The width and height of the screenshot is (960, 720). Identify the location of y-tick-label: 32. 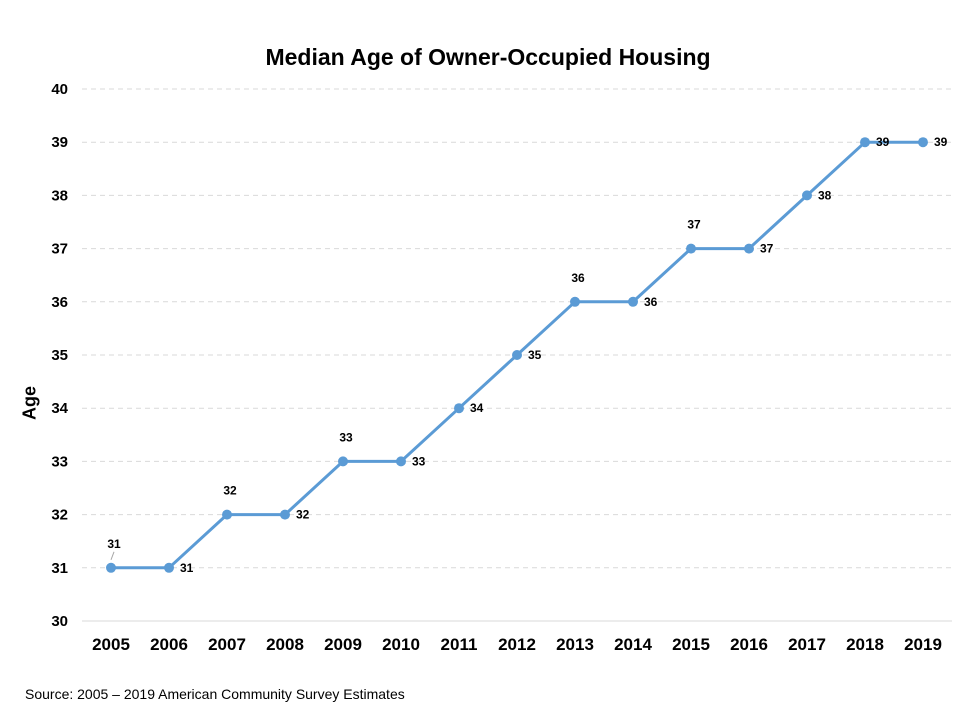
(59, 515).